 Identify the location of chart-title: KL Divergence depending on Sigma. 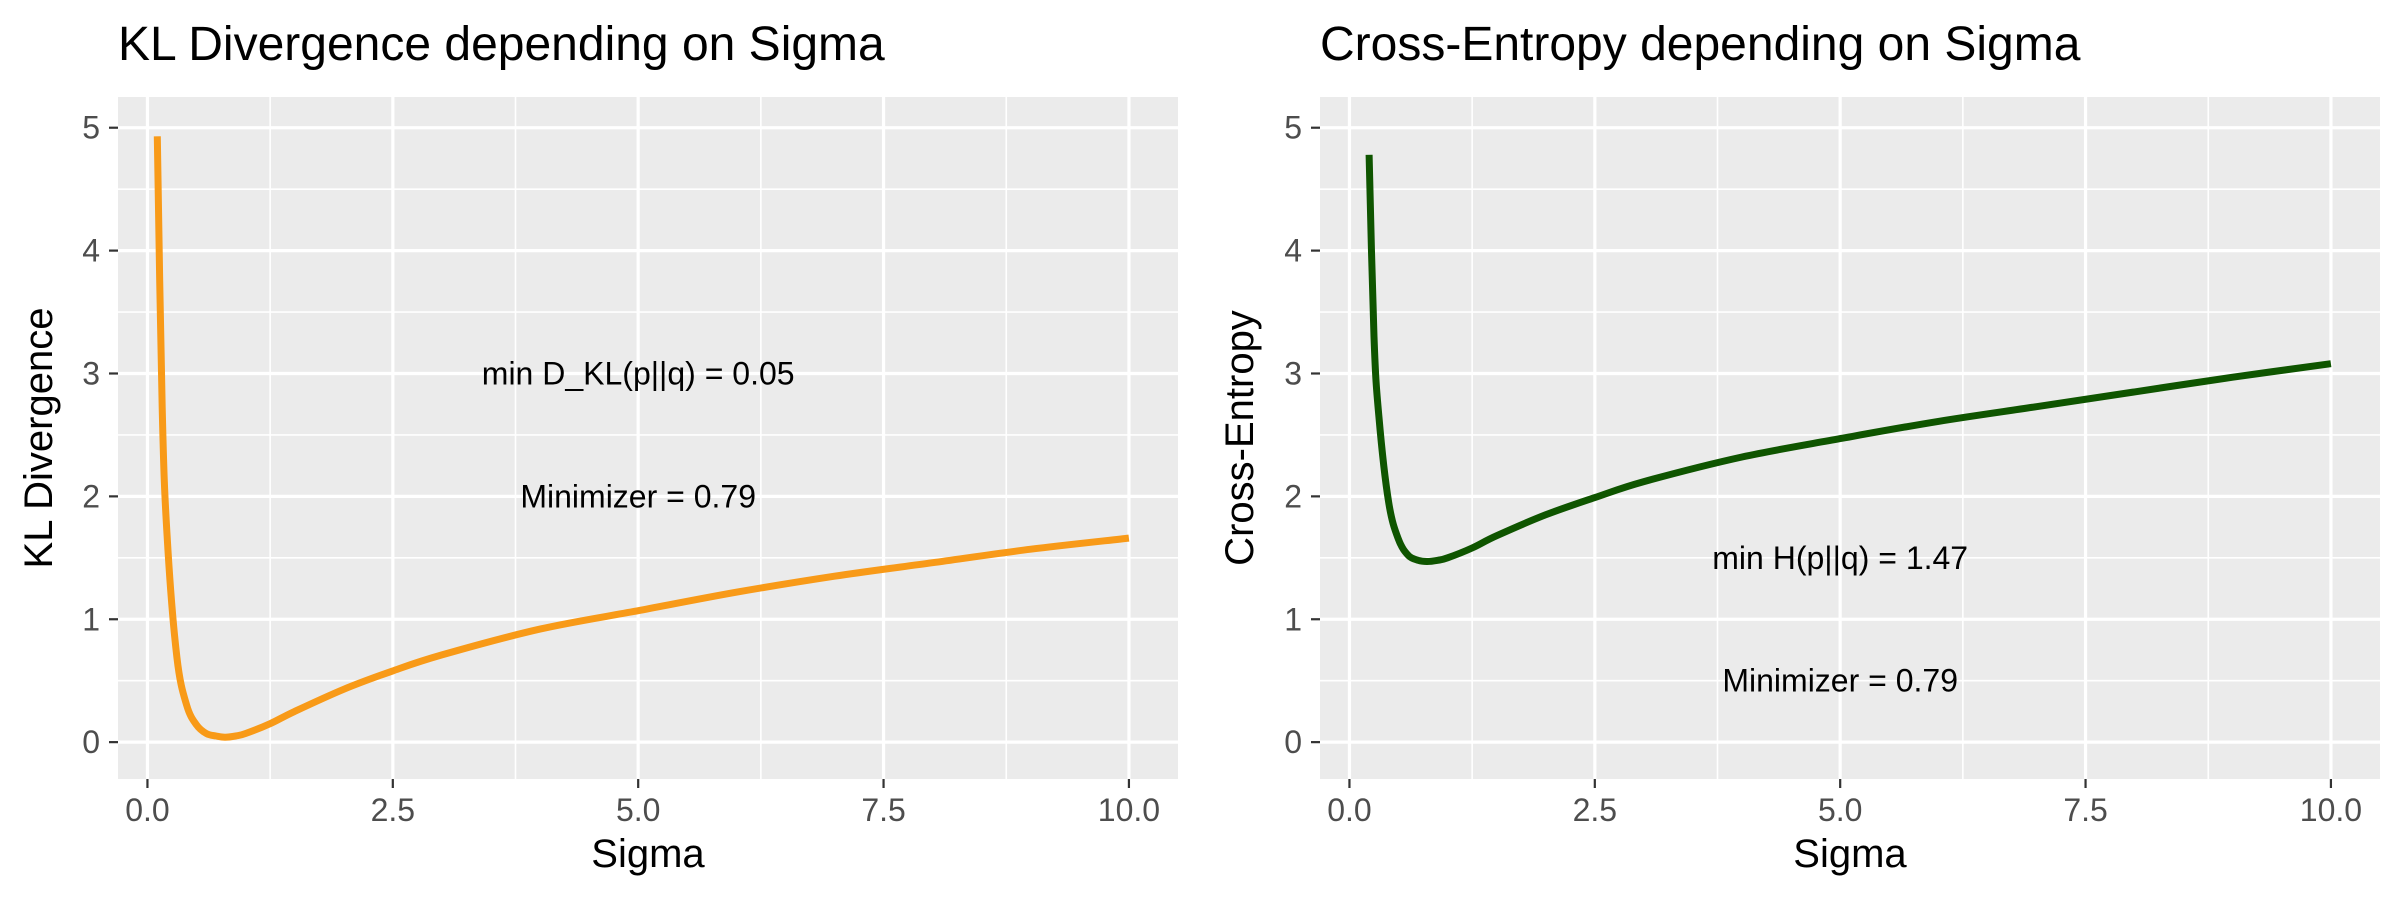
(501, 44).